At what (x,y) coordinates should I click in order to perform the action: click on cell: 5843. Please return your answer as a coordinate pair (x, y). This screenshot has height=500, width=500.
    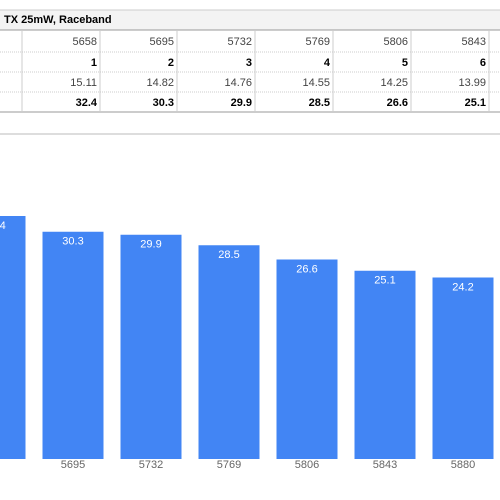
    Looking at the image, I should click on (474, 42).